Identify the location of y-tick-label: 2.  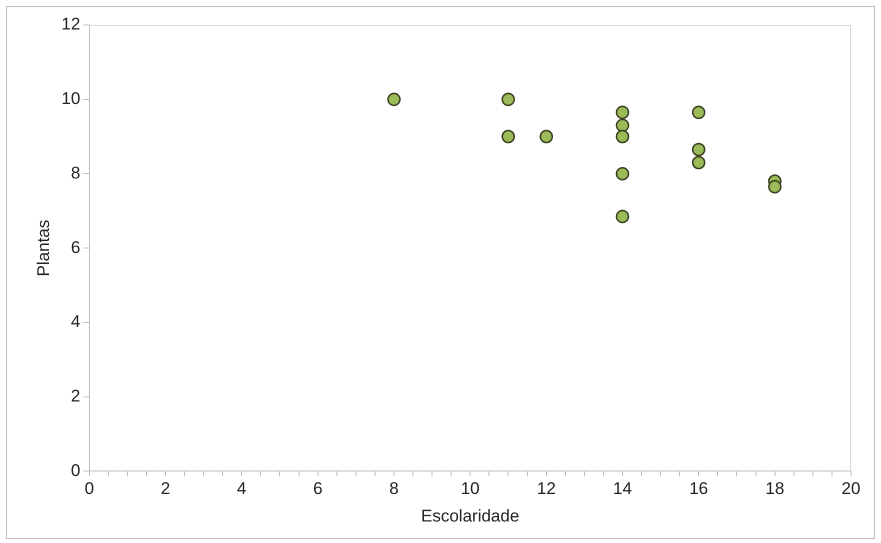
(75, 396).